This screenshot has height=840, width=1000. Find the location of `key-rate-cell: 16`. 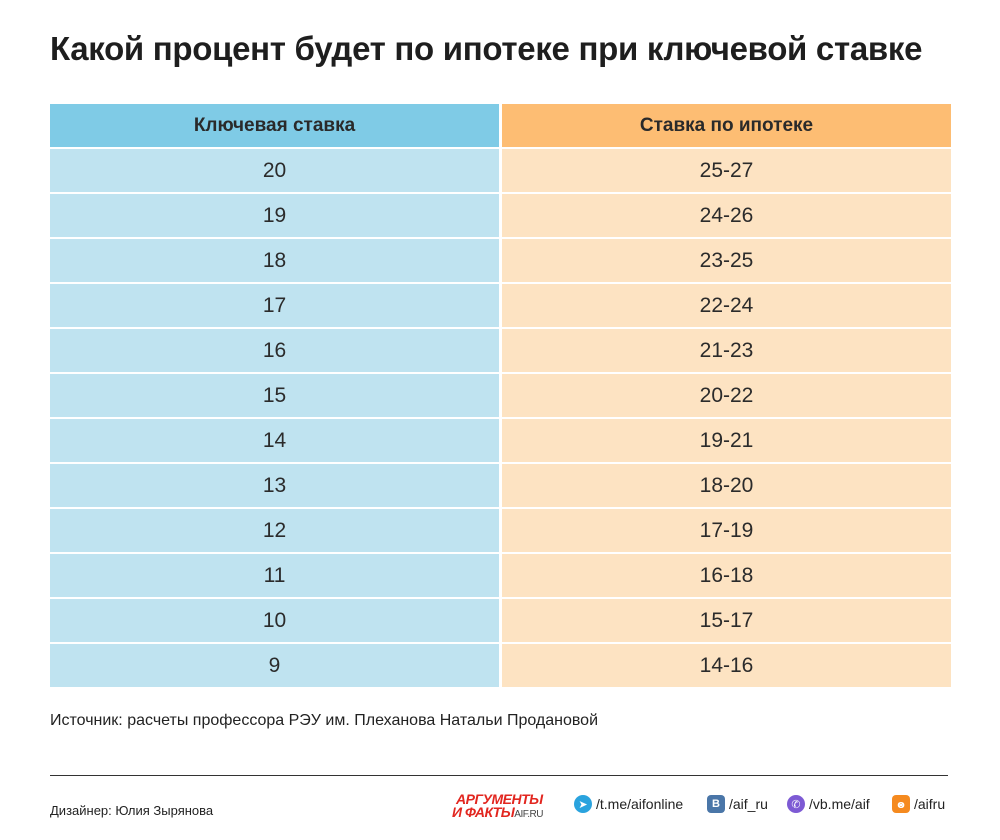

key-rate-cell: 16 is located at coordinates (274, 350).